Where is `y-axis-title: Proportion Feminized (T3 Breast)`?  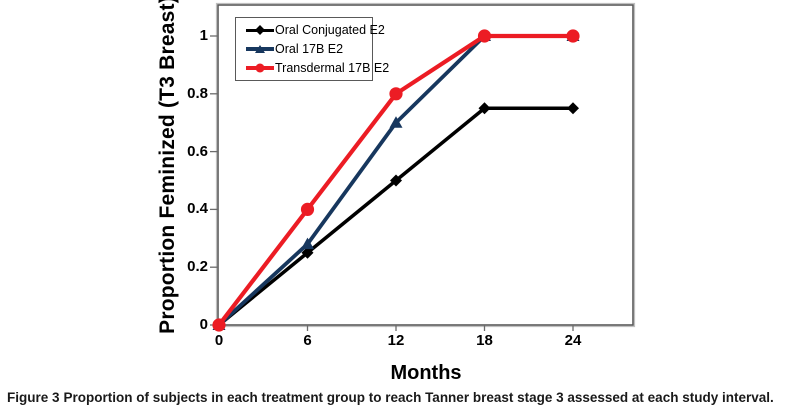
y-axis-title: Proportion Feminized (T3 Breast) is located at coordinates (167, 167).